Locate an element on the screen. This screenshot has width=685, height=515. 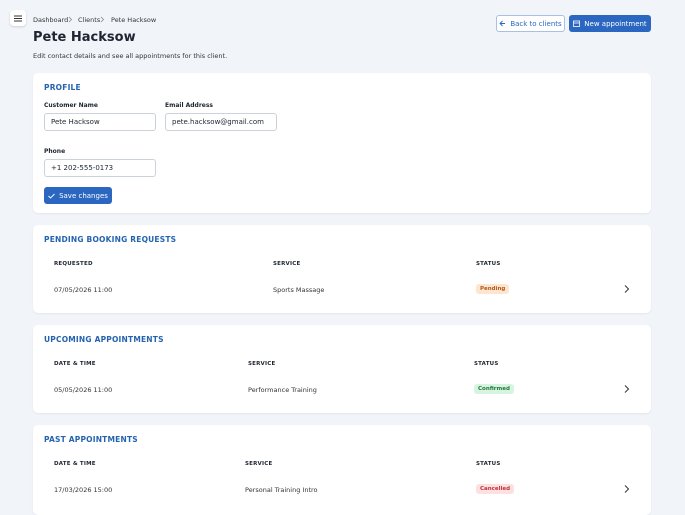
save-button: Save changes is located at coordinates (78, 195).